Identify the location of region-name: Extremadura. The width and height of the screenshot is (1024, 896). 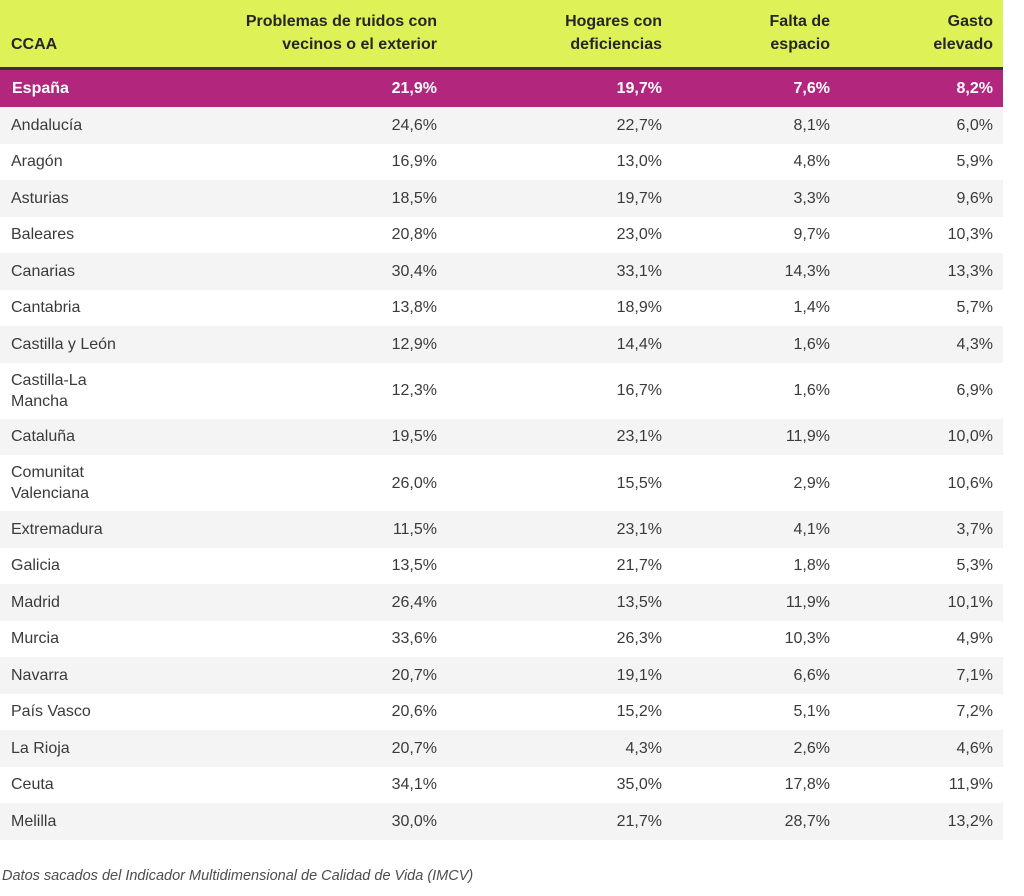
(57, 529).